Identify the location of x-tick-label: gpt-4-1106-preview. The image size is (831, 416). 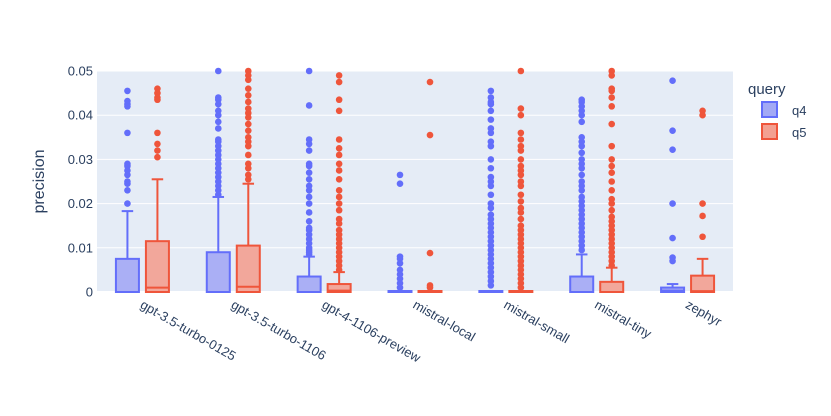
(372, 331).